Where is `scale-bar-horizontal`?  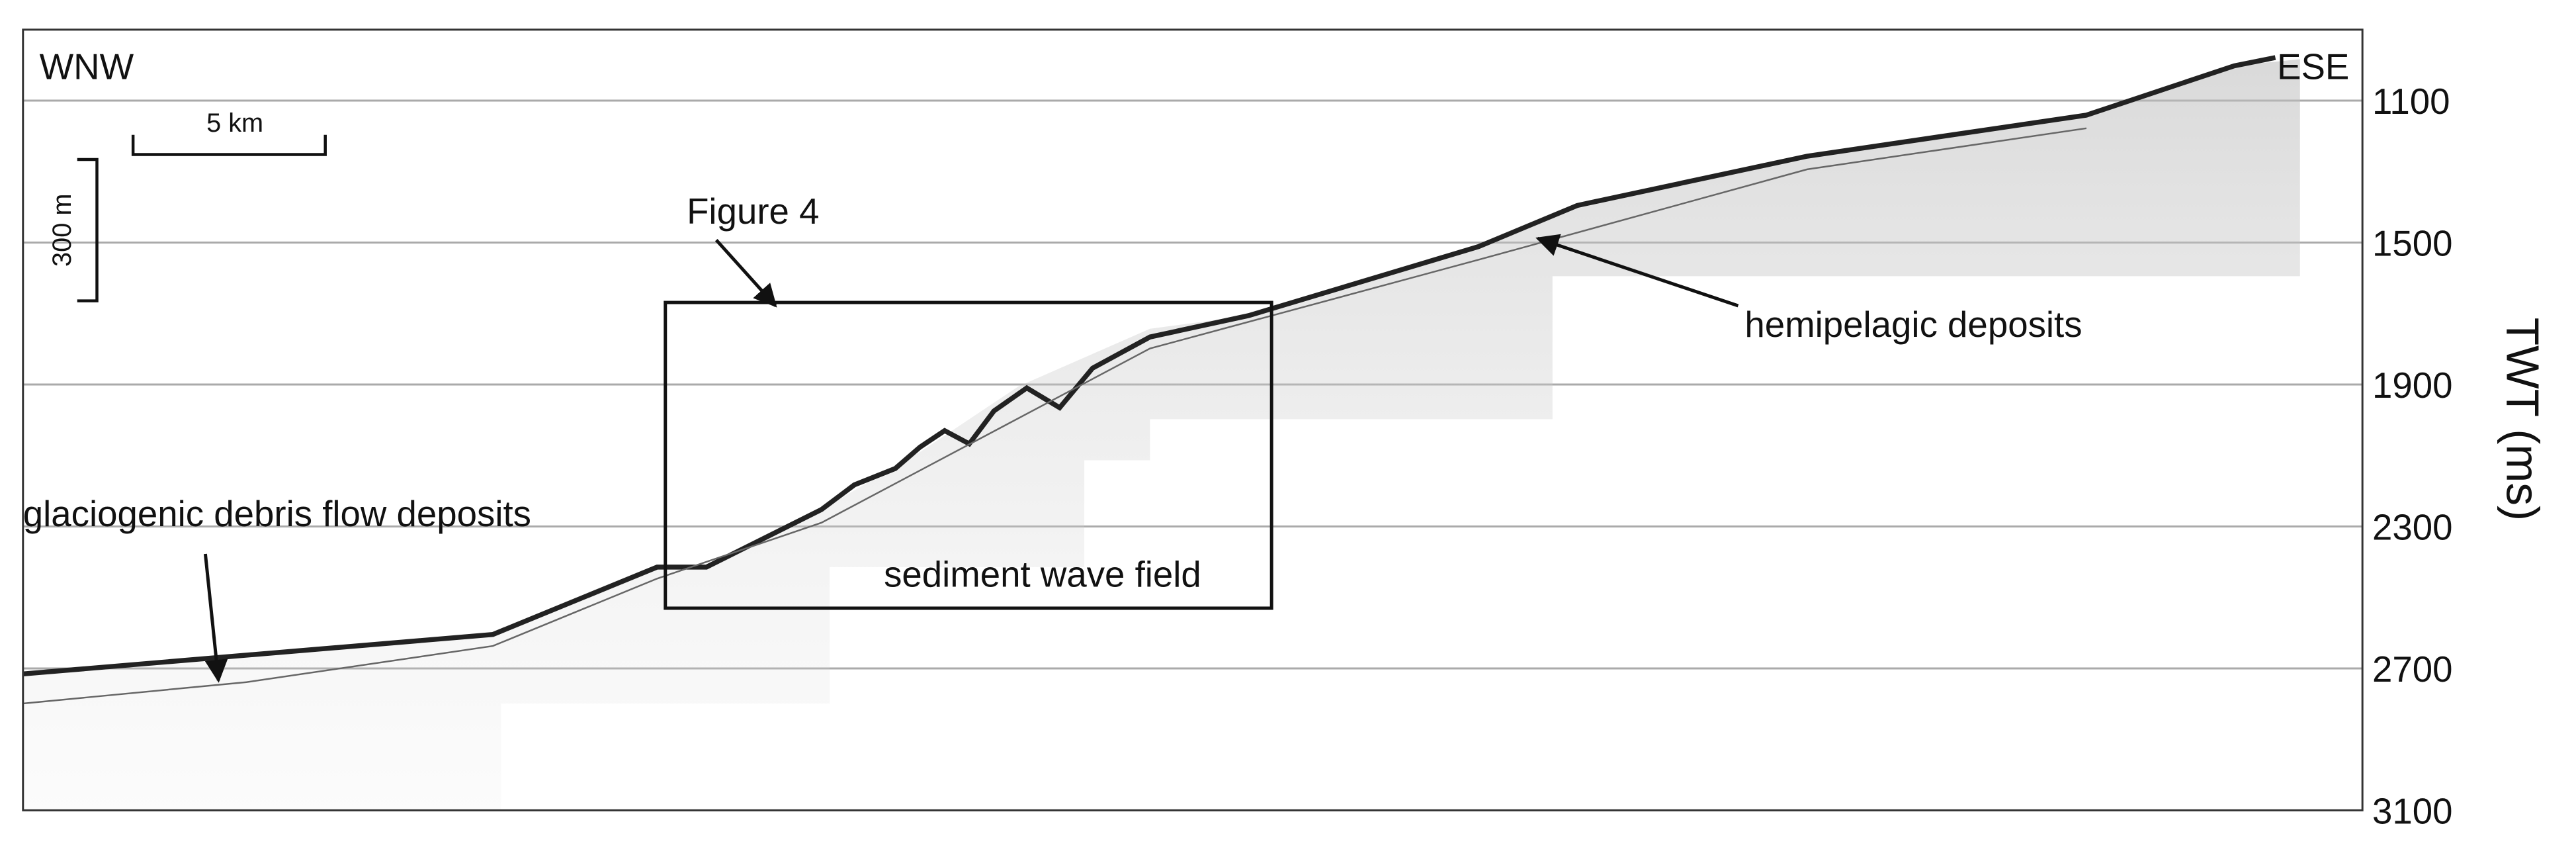 scale-bar-horizontal is located at coordinates (229, 145).